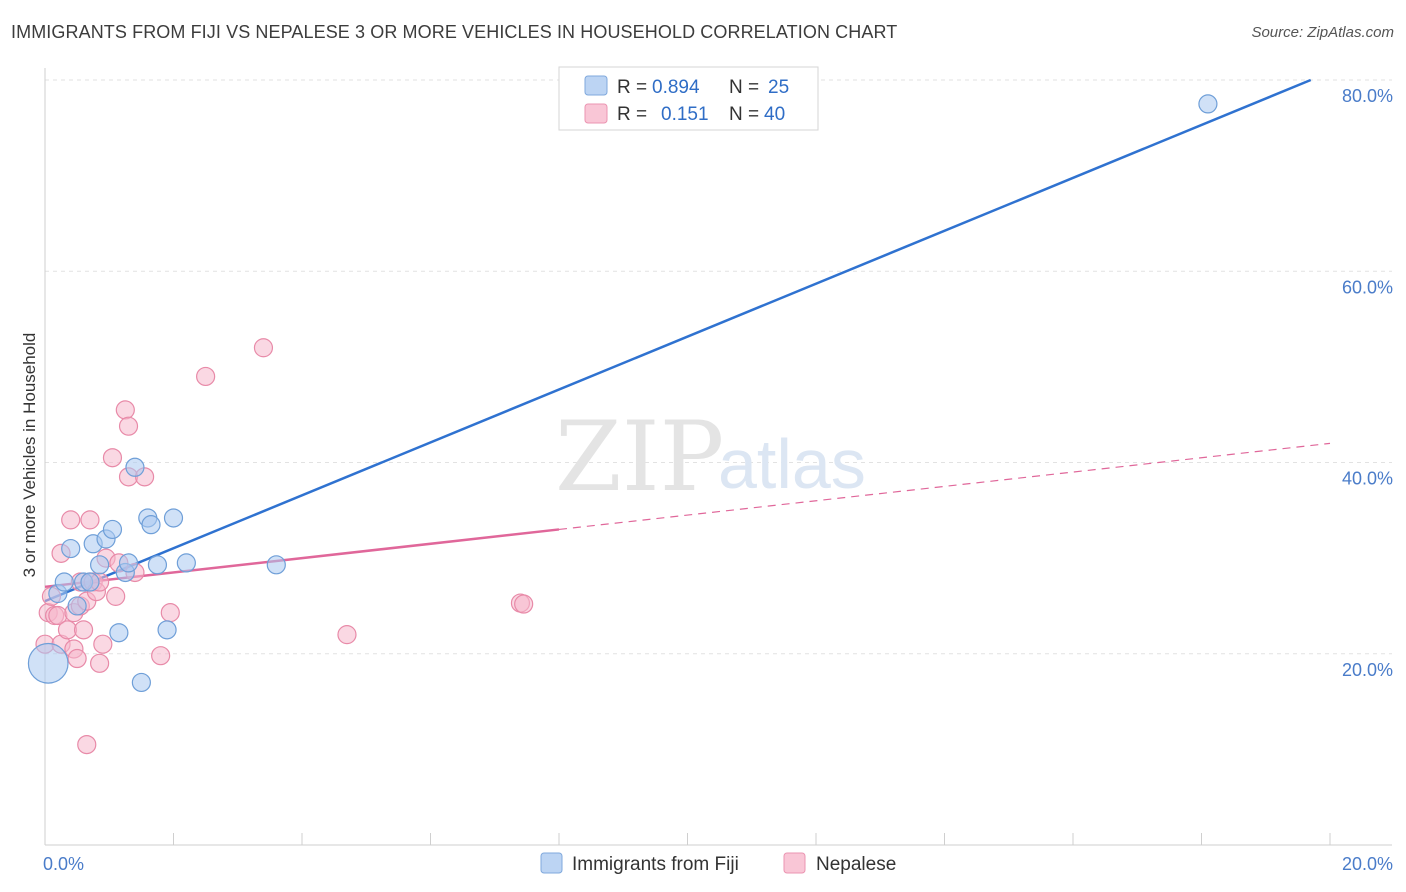 The width and height of the screenshot is (1406, 892). Describe the element at coordinates (778, 87) in the screenshot. I see `legend-fiji-n-value: 25` at that location.